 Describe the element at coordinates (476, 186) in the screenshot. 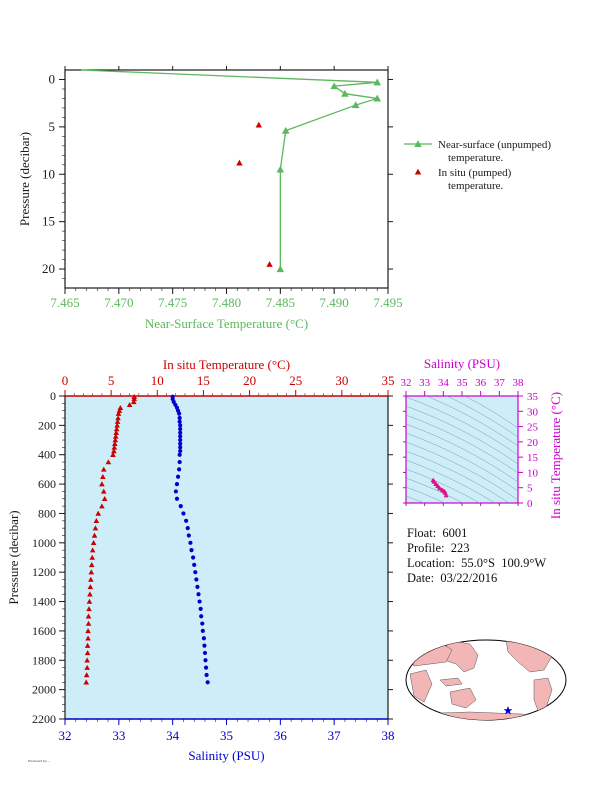

I see `legend-pumped-label-2: temperature.` at that location.